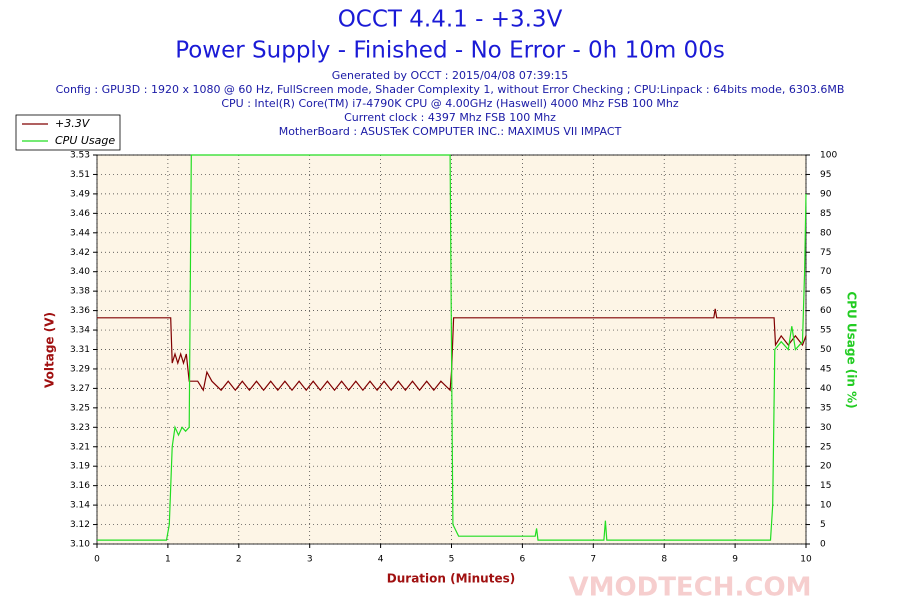 This screenshot has height=600, width=900. Describe the element at coordinates (825, 175) in the screenshot. I see `y2-tick-label: 95` at that location.